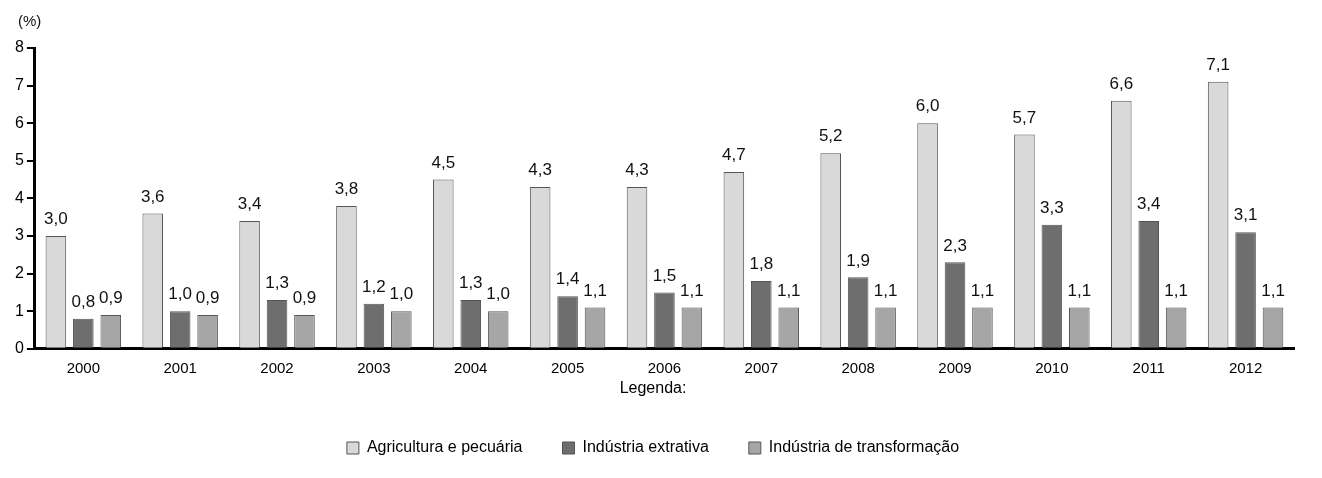 This screenshot has width=1322, height=478. I want to click on x-tick-label: 2005, so click(567, 367).